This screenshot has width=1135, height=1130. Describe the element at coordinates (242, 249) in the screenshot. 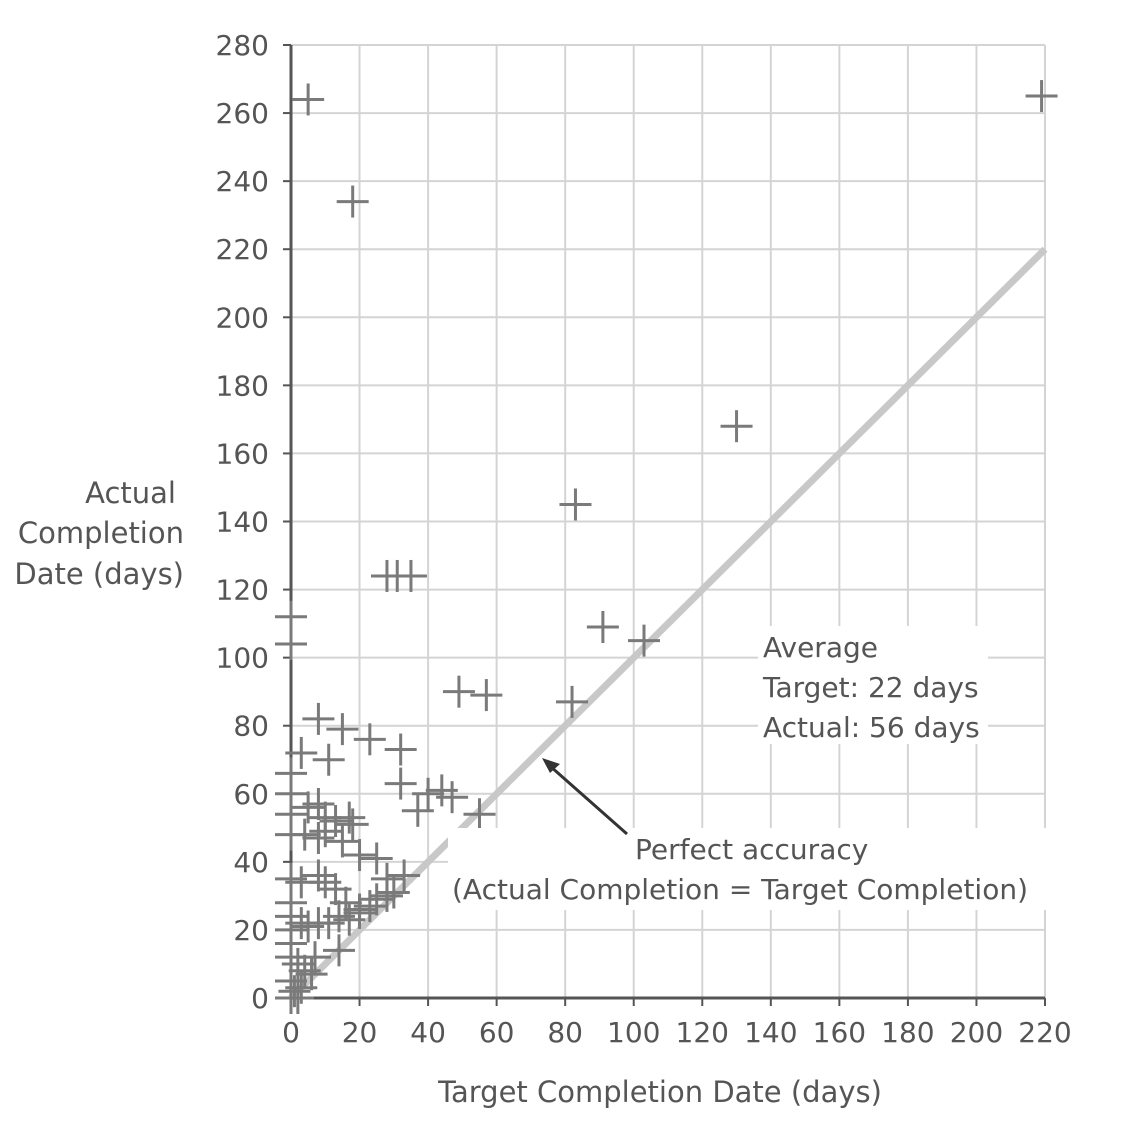

I see `y-tick-label: 220` at that location.